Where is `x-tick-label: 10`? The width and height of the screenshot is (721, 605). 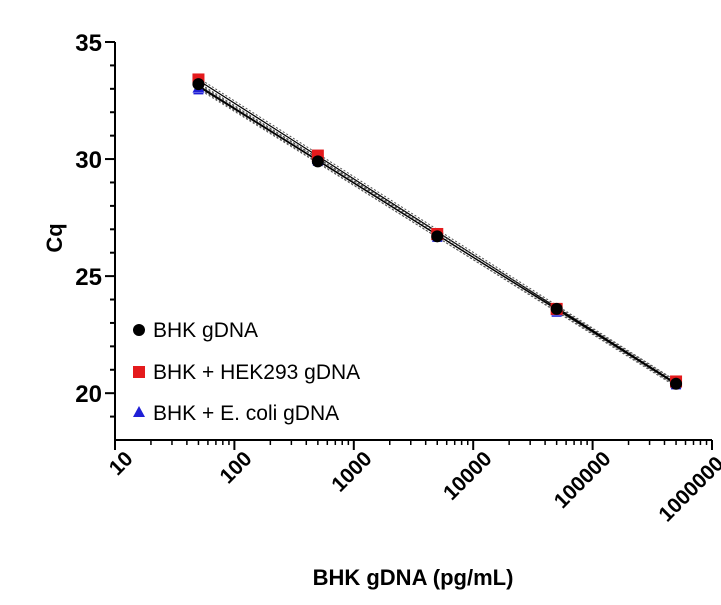
x-tick-label: 10 is located at coordinates (121, 463).